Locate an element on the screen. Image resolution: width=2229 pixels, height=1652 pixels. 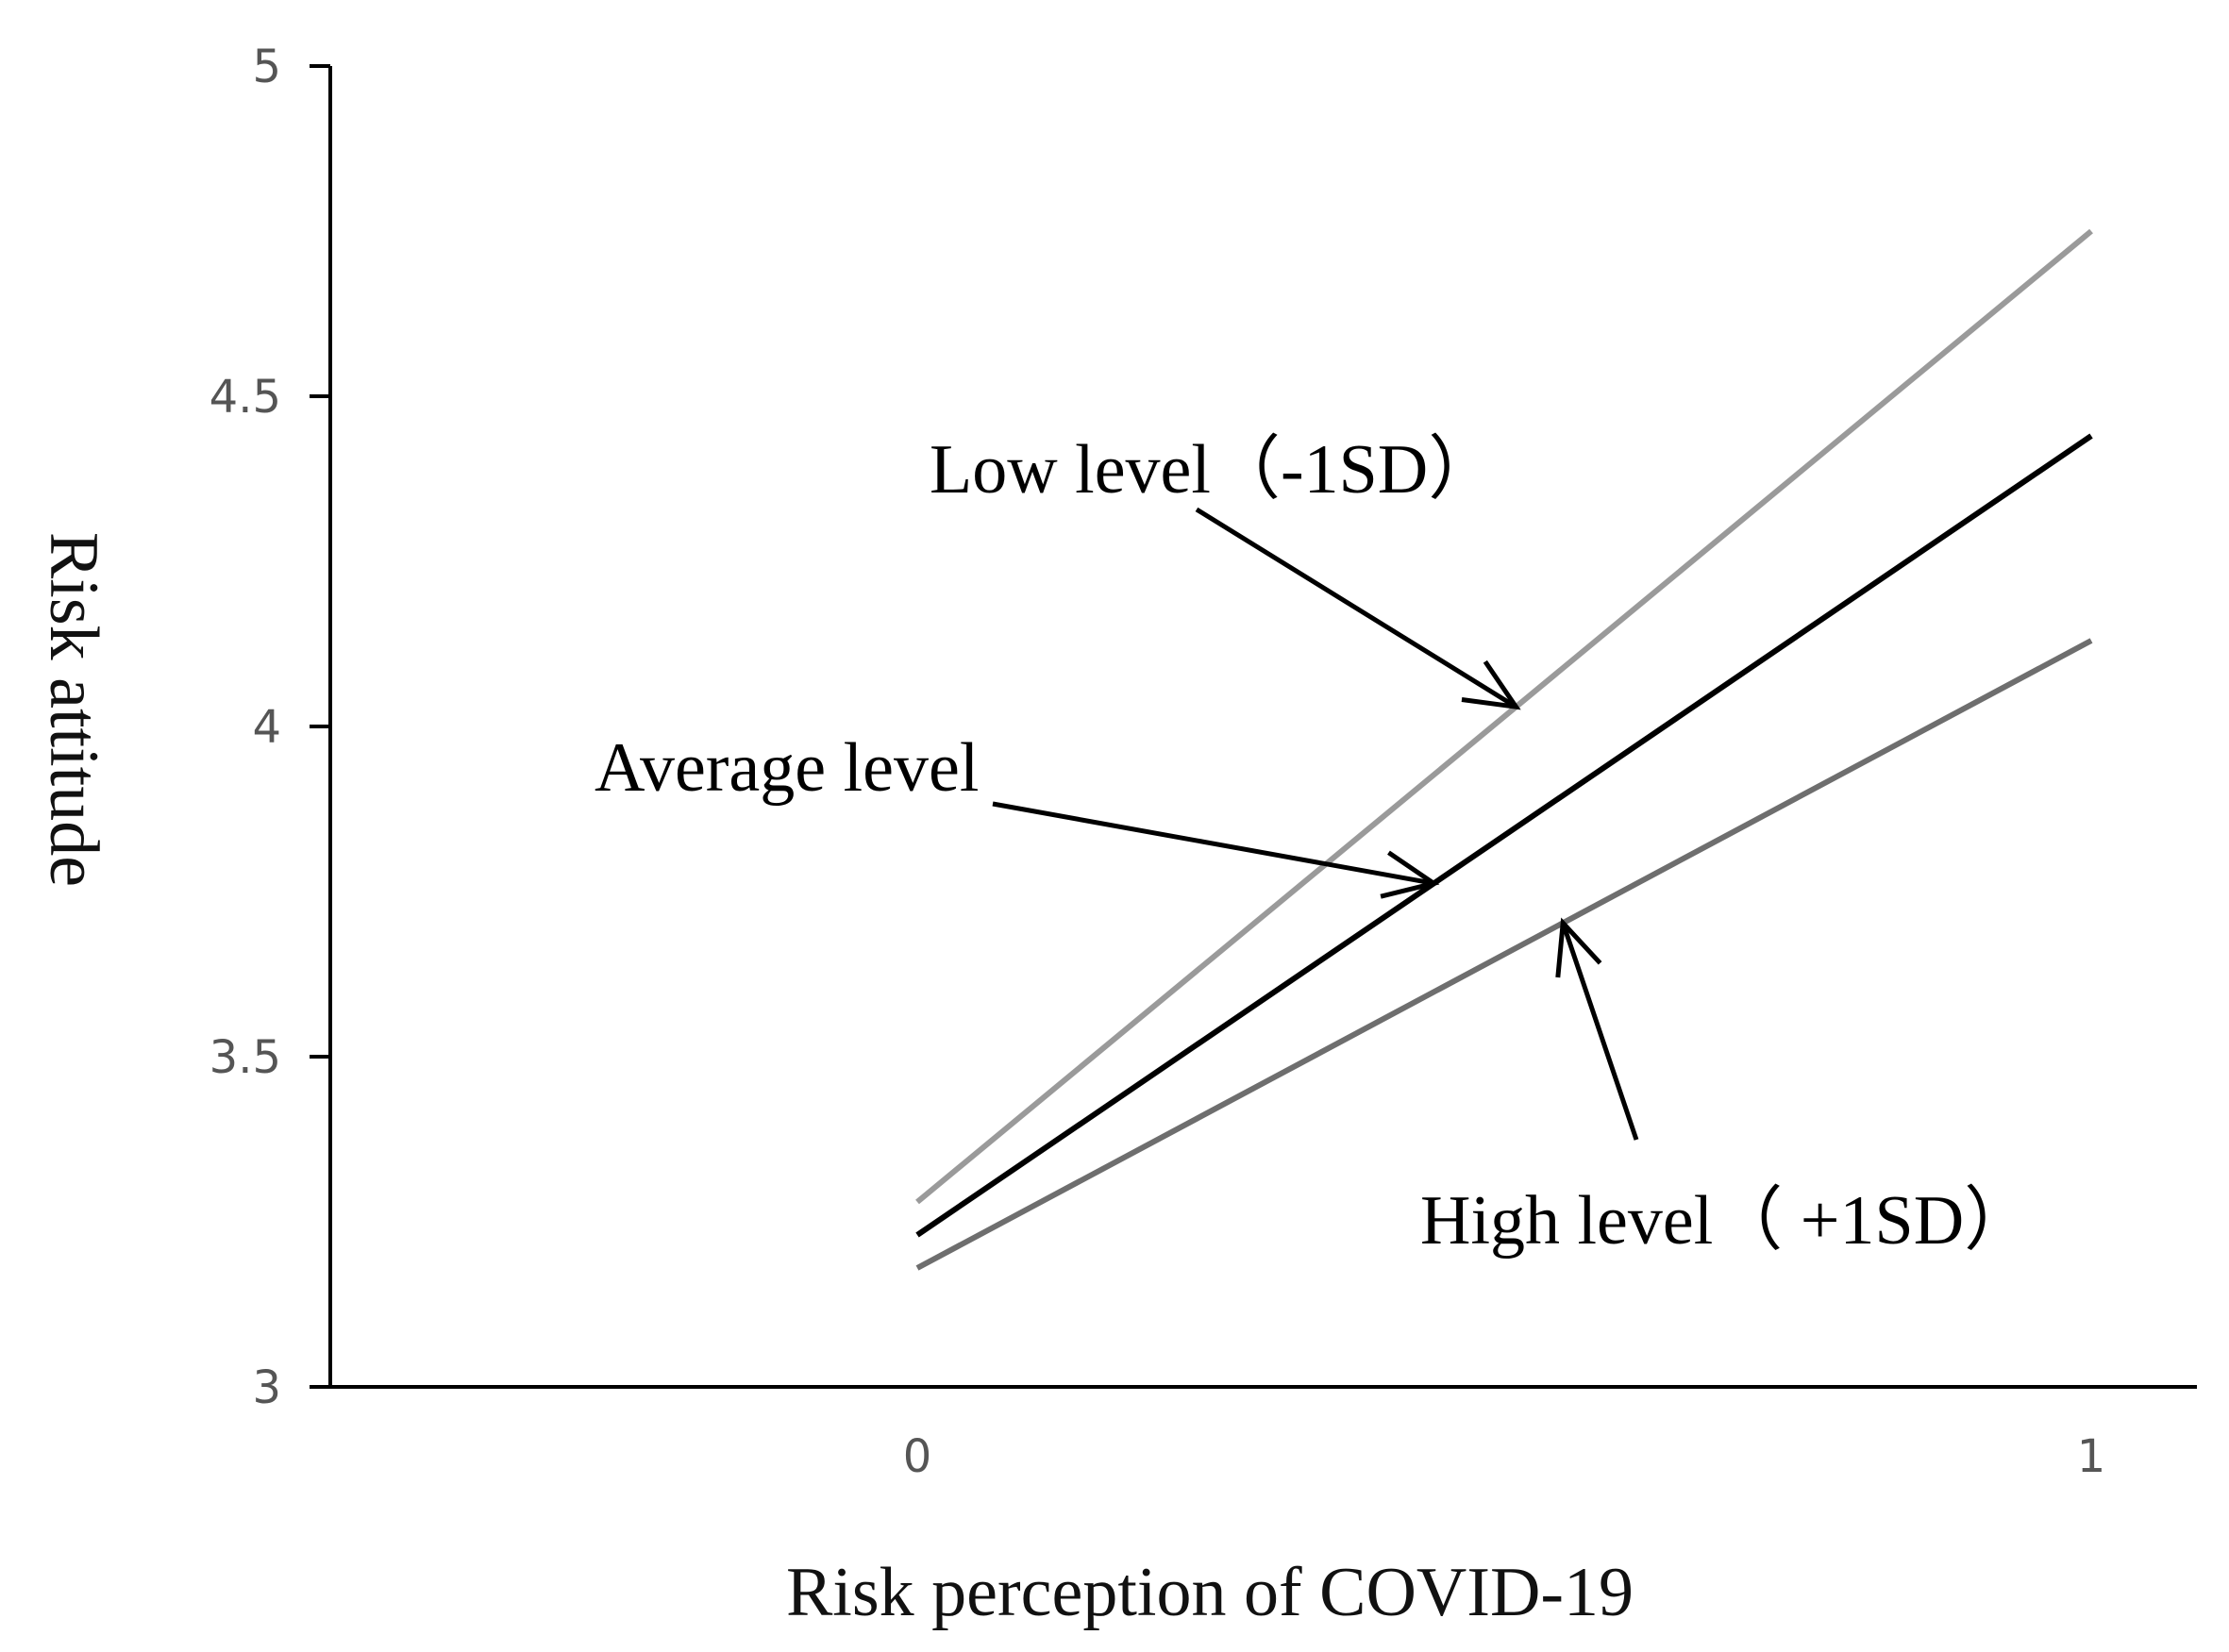
annotation-label: Average level is located at coordinates (787, 768).